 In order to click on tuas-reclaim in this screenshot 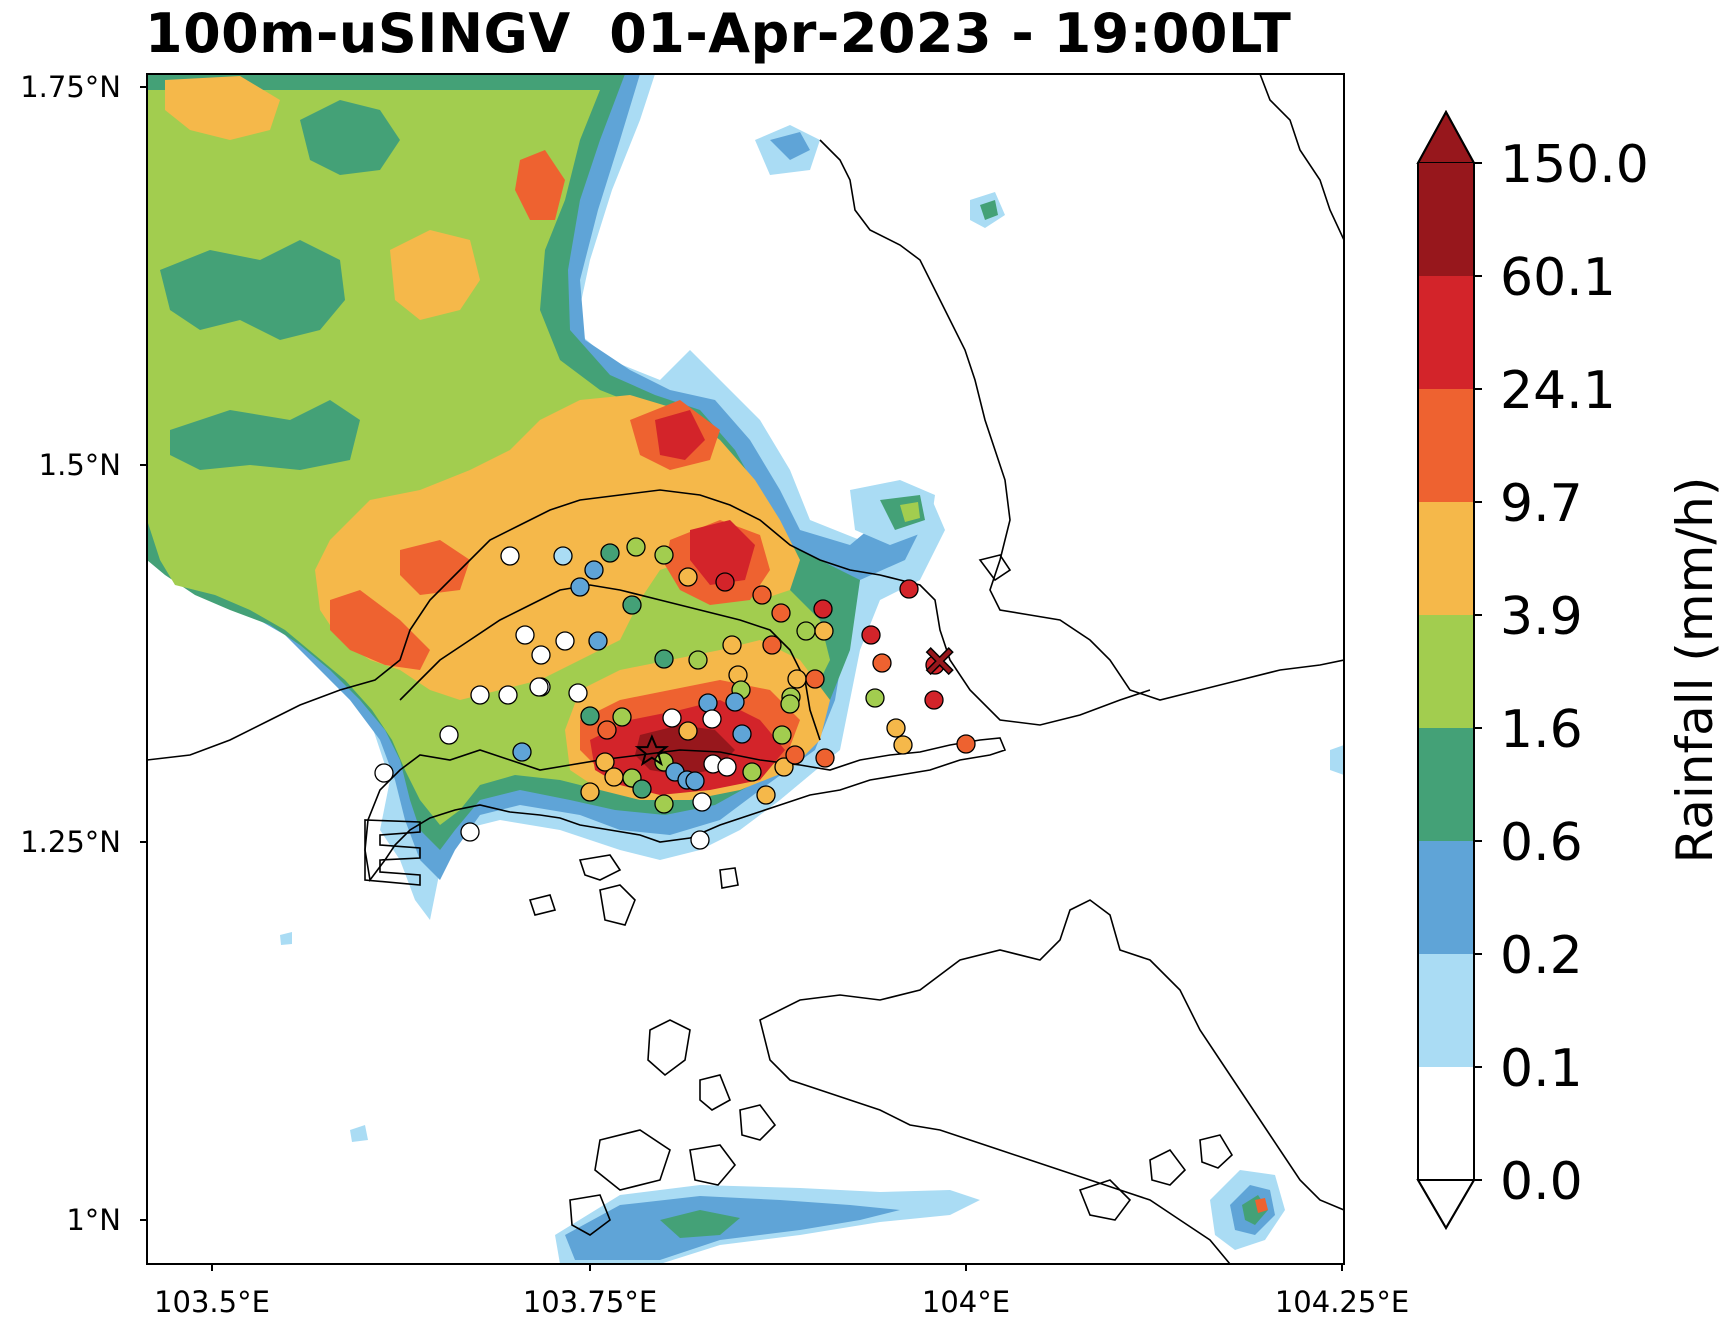, I will do `click(392, 852)`.